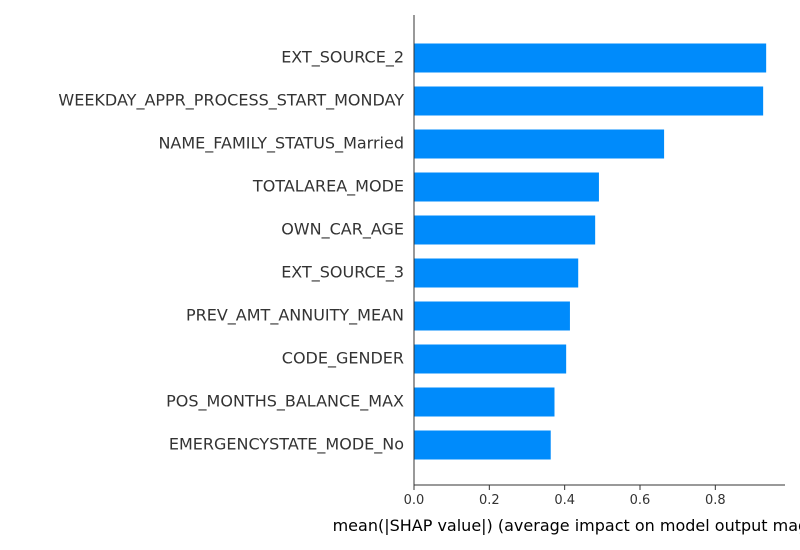 The image size is (800, 550). What do you see at coordinates (342, 273) in the screenshot?
I see `category-label: EXT_SOURCE_3` at bounding box center [342, 273].